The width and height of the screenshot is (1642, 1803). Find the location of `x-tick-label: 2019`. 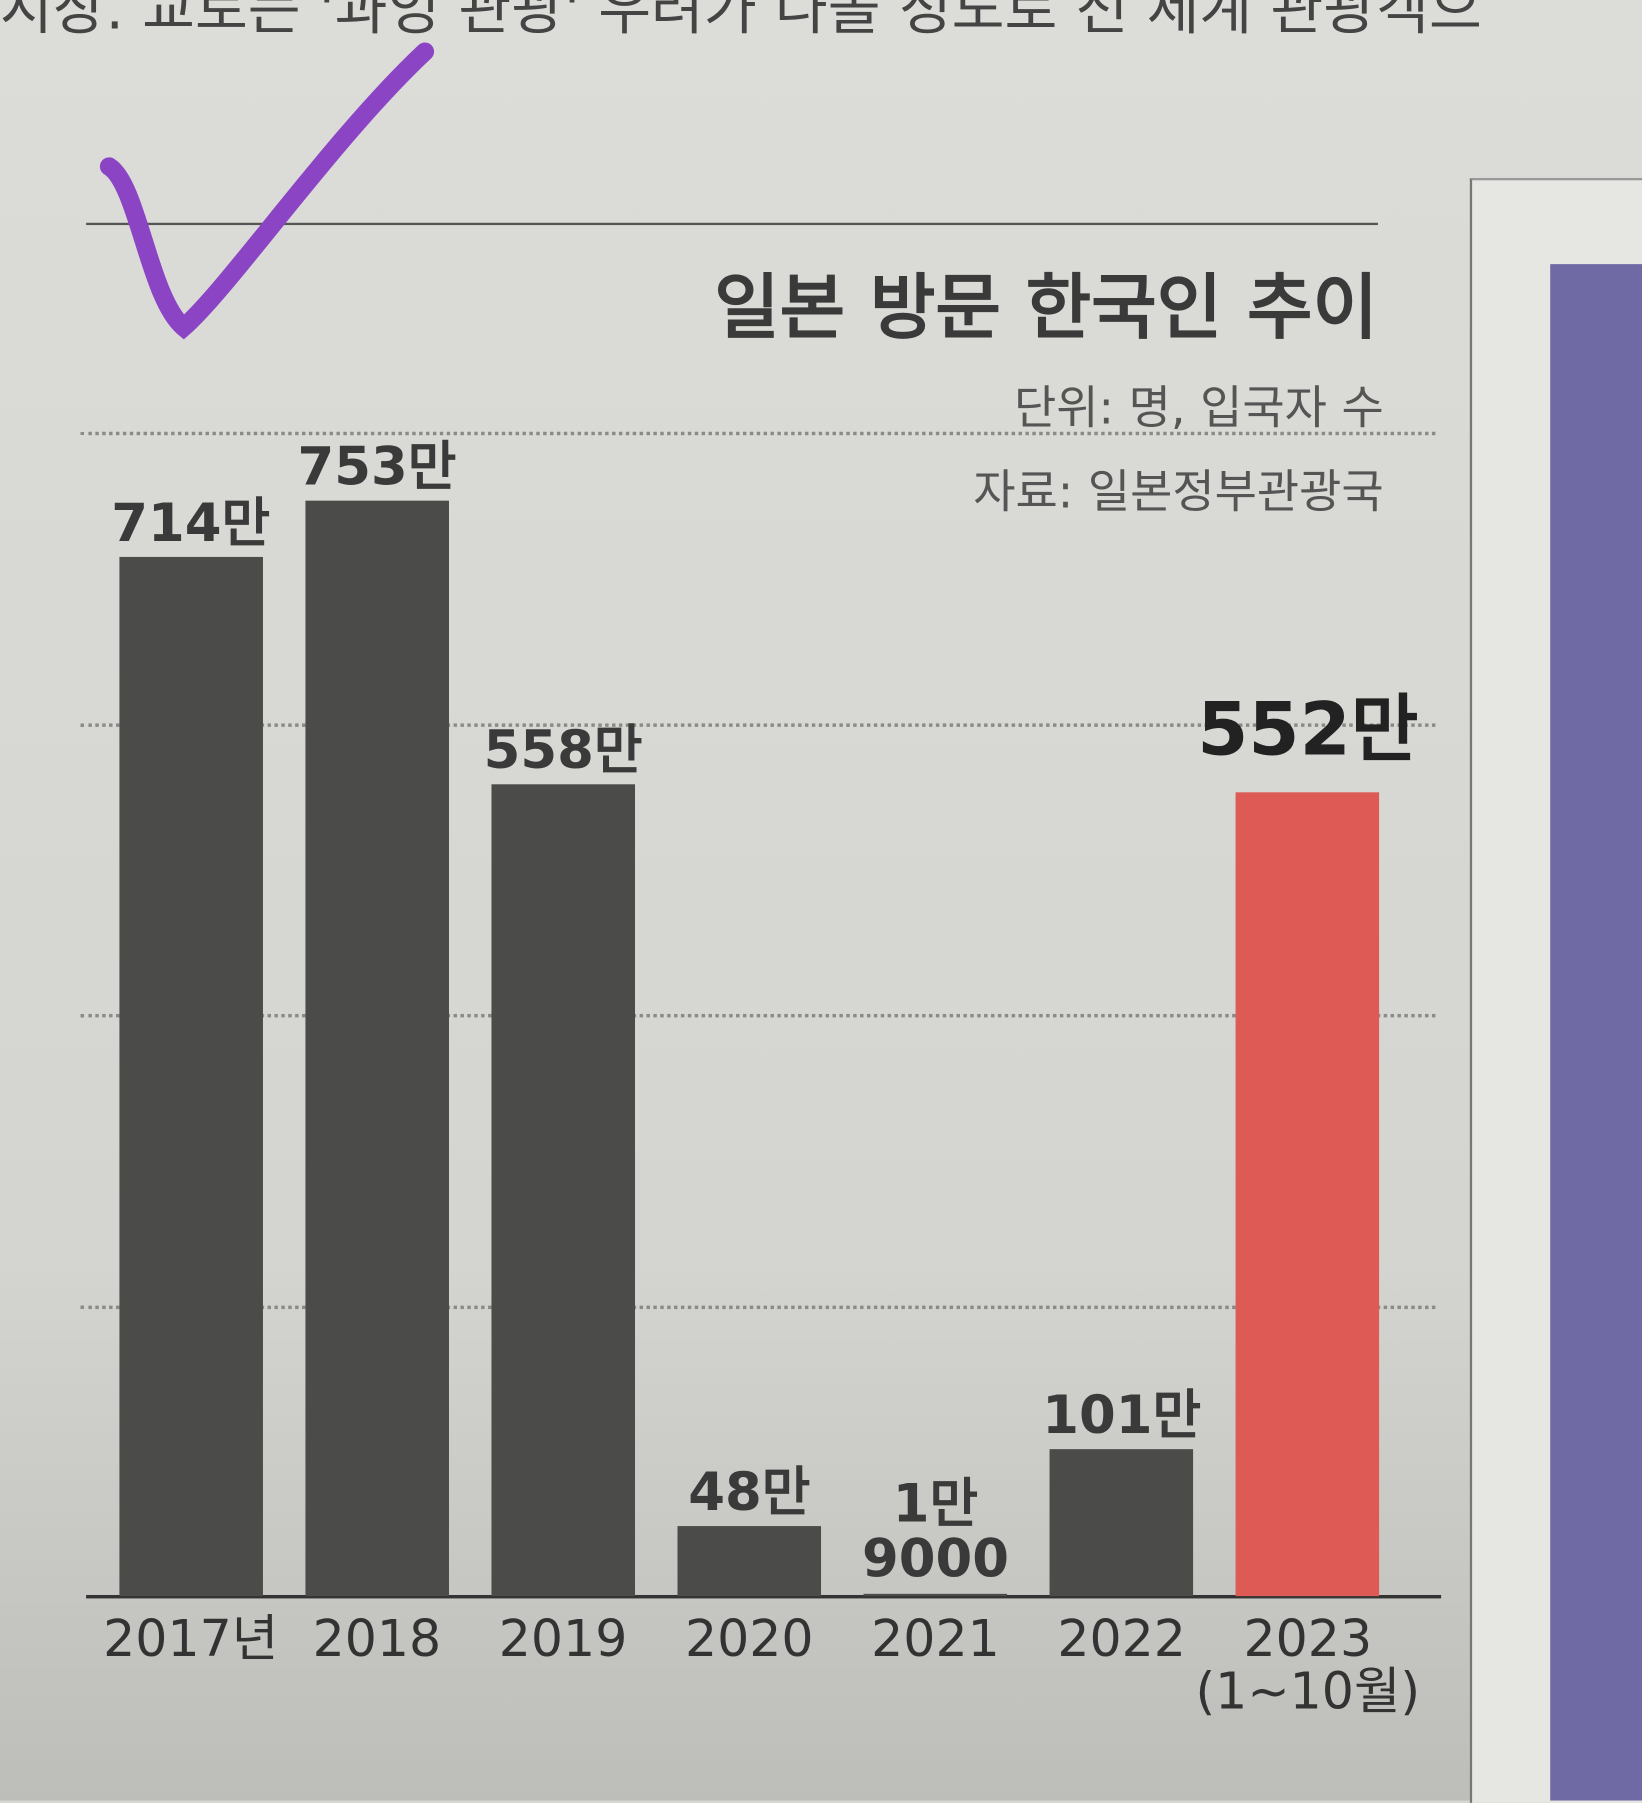

x-tick-label: 2019 is located at coordinates (563, 1639).